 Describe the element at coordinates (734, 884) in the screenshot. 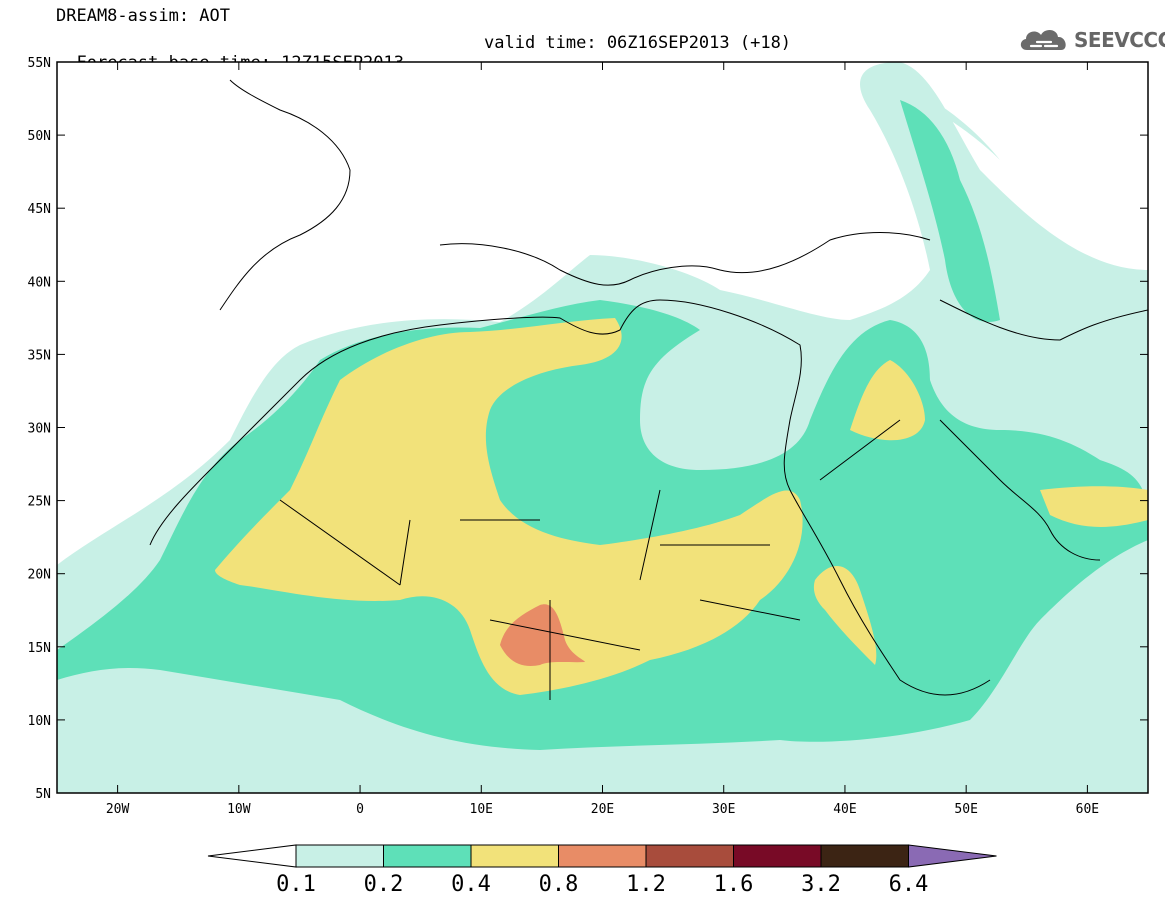

I see `colorbar-label: 1.6` at that location.